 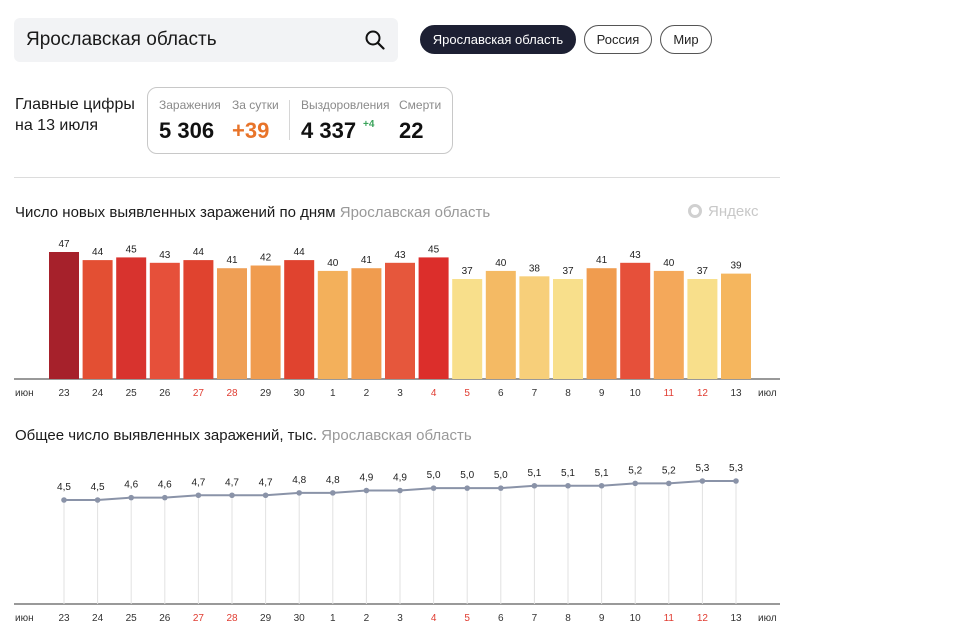 What do you see at coordinates (369, 124) in the screenshot?
I see `recovered-delta: +4` at bounding box center [369, 124].